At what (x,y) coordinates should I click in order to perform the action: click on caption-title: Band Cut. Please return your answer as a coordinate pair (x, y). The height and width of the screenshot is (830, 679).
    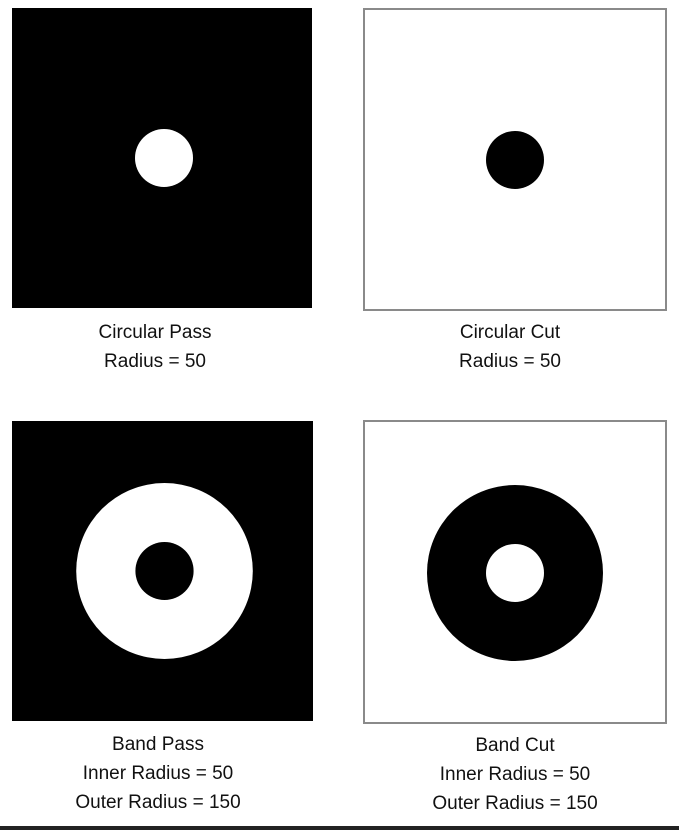
    Looking at the image, I should click on (515, 745).